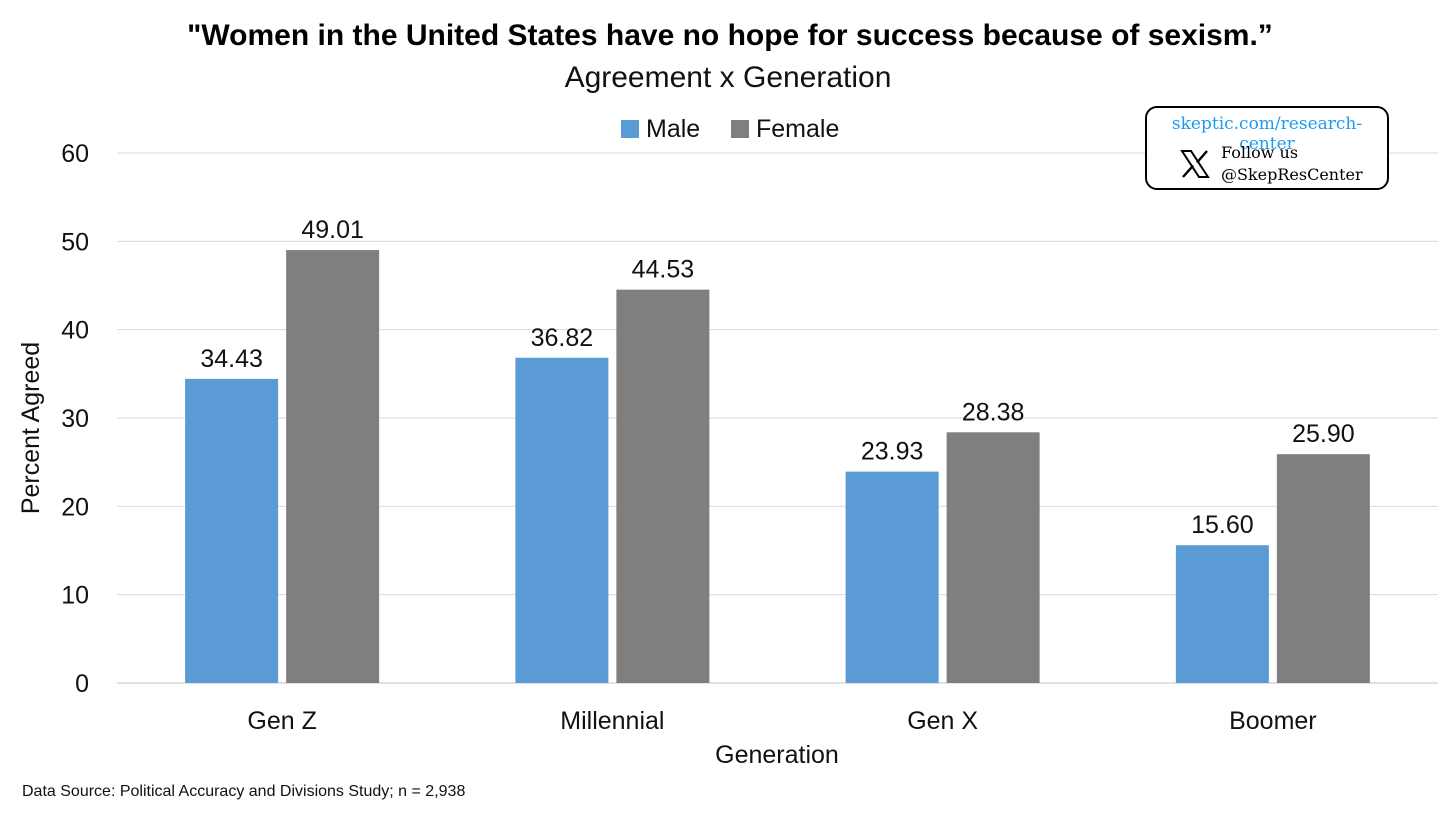 The image size is (1456, 819). Describe the element at coordinates (75, 242) in the screenshot. I see `y-tick-label-50: 50` at that location.